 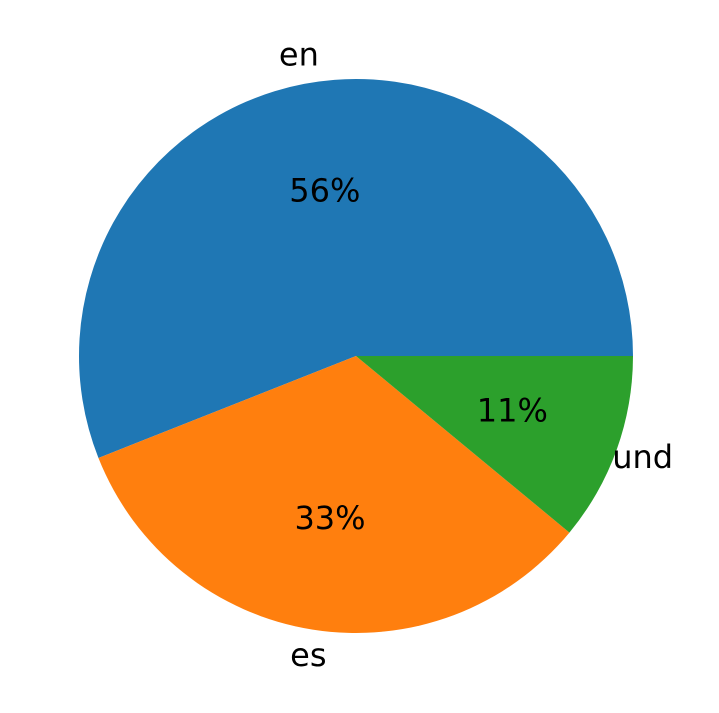 I want to click on percent-label: 33%, so click(x=329, y=518).